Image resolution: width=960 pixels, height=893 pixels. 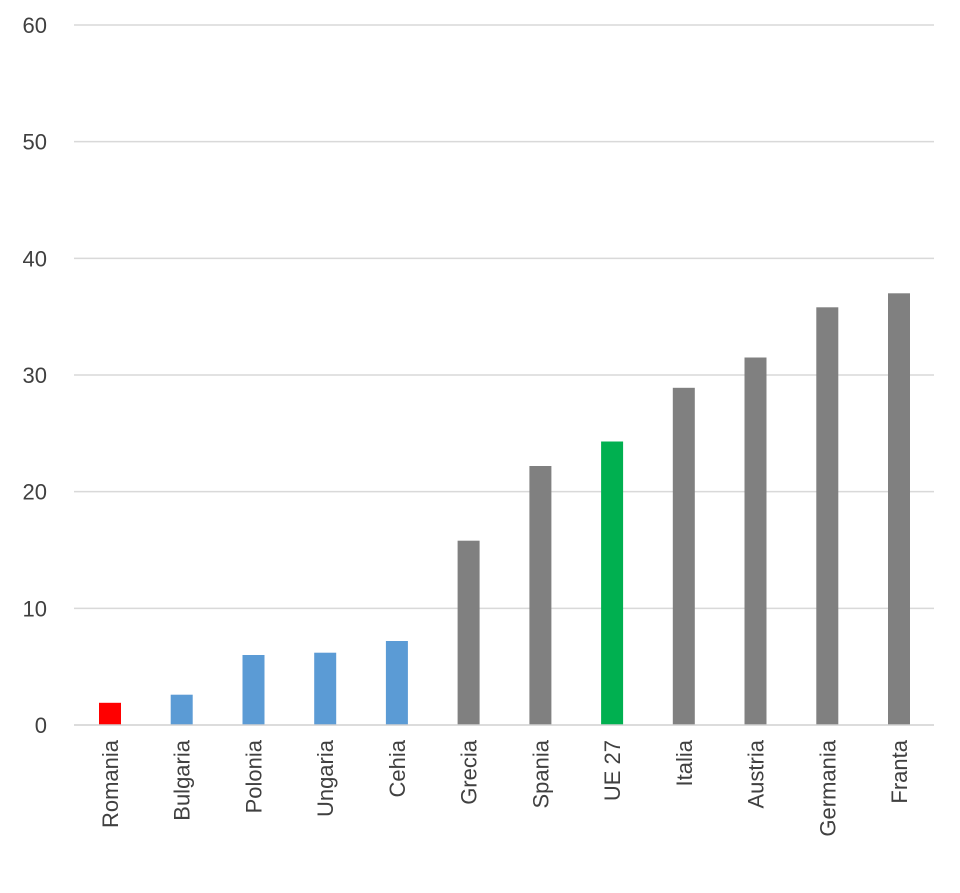 What do you see at coordinates (41, 725) in the screenshot?
I see `y-tick-label: 0` at bounding box center [41, 725].